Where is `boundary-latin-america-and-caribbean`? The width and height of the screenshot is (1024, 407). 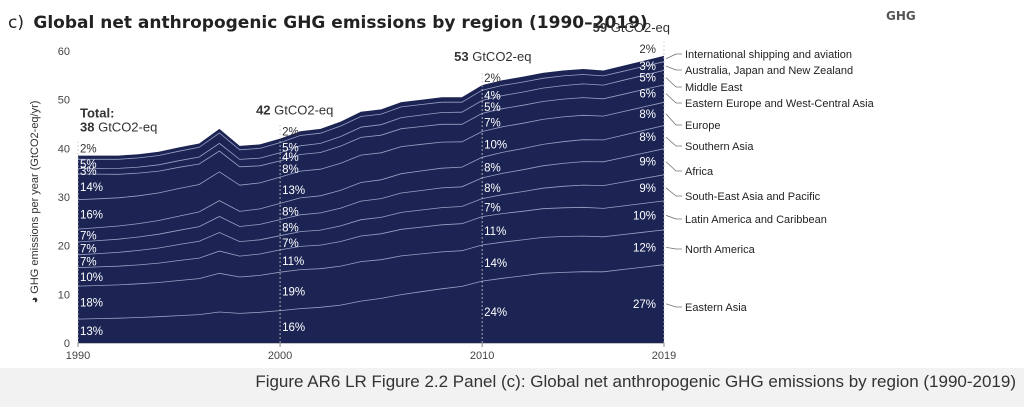
boundary-latin-america-and-caribbean is located at coordinates (371, 234).